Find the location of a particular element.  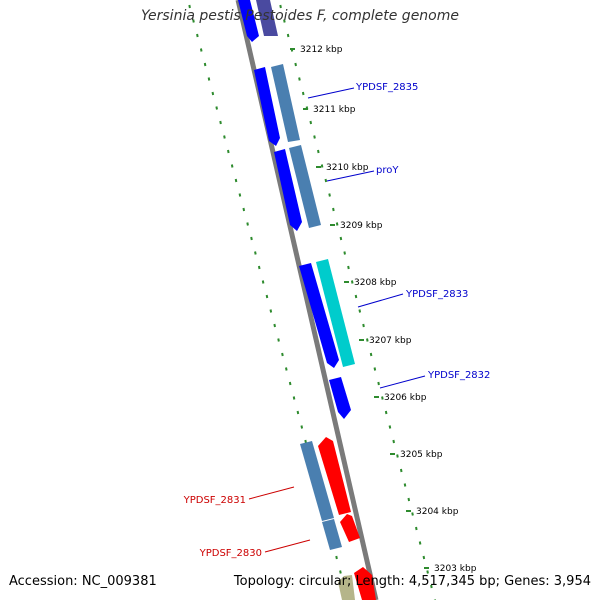

ruler-label: 3207 kbp is located at coordinates (390, 341).